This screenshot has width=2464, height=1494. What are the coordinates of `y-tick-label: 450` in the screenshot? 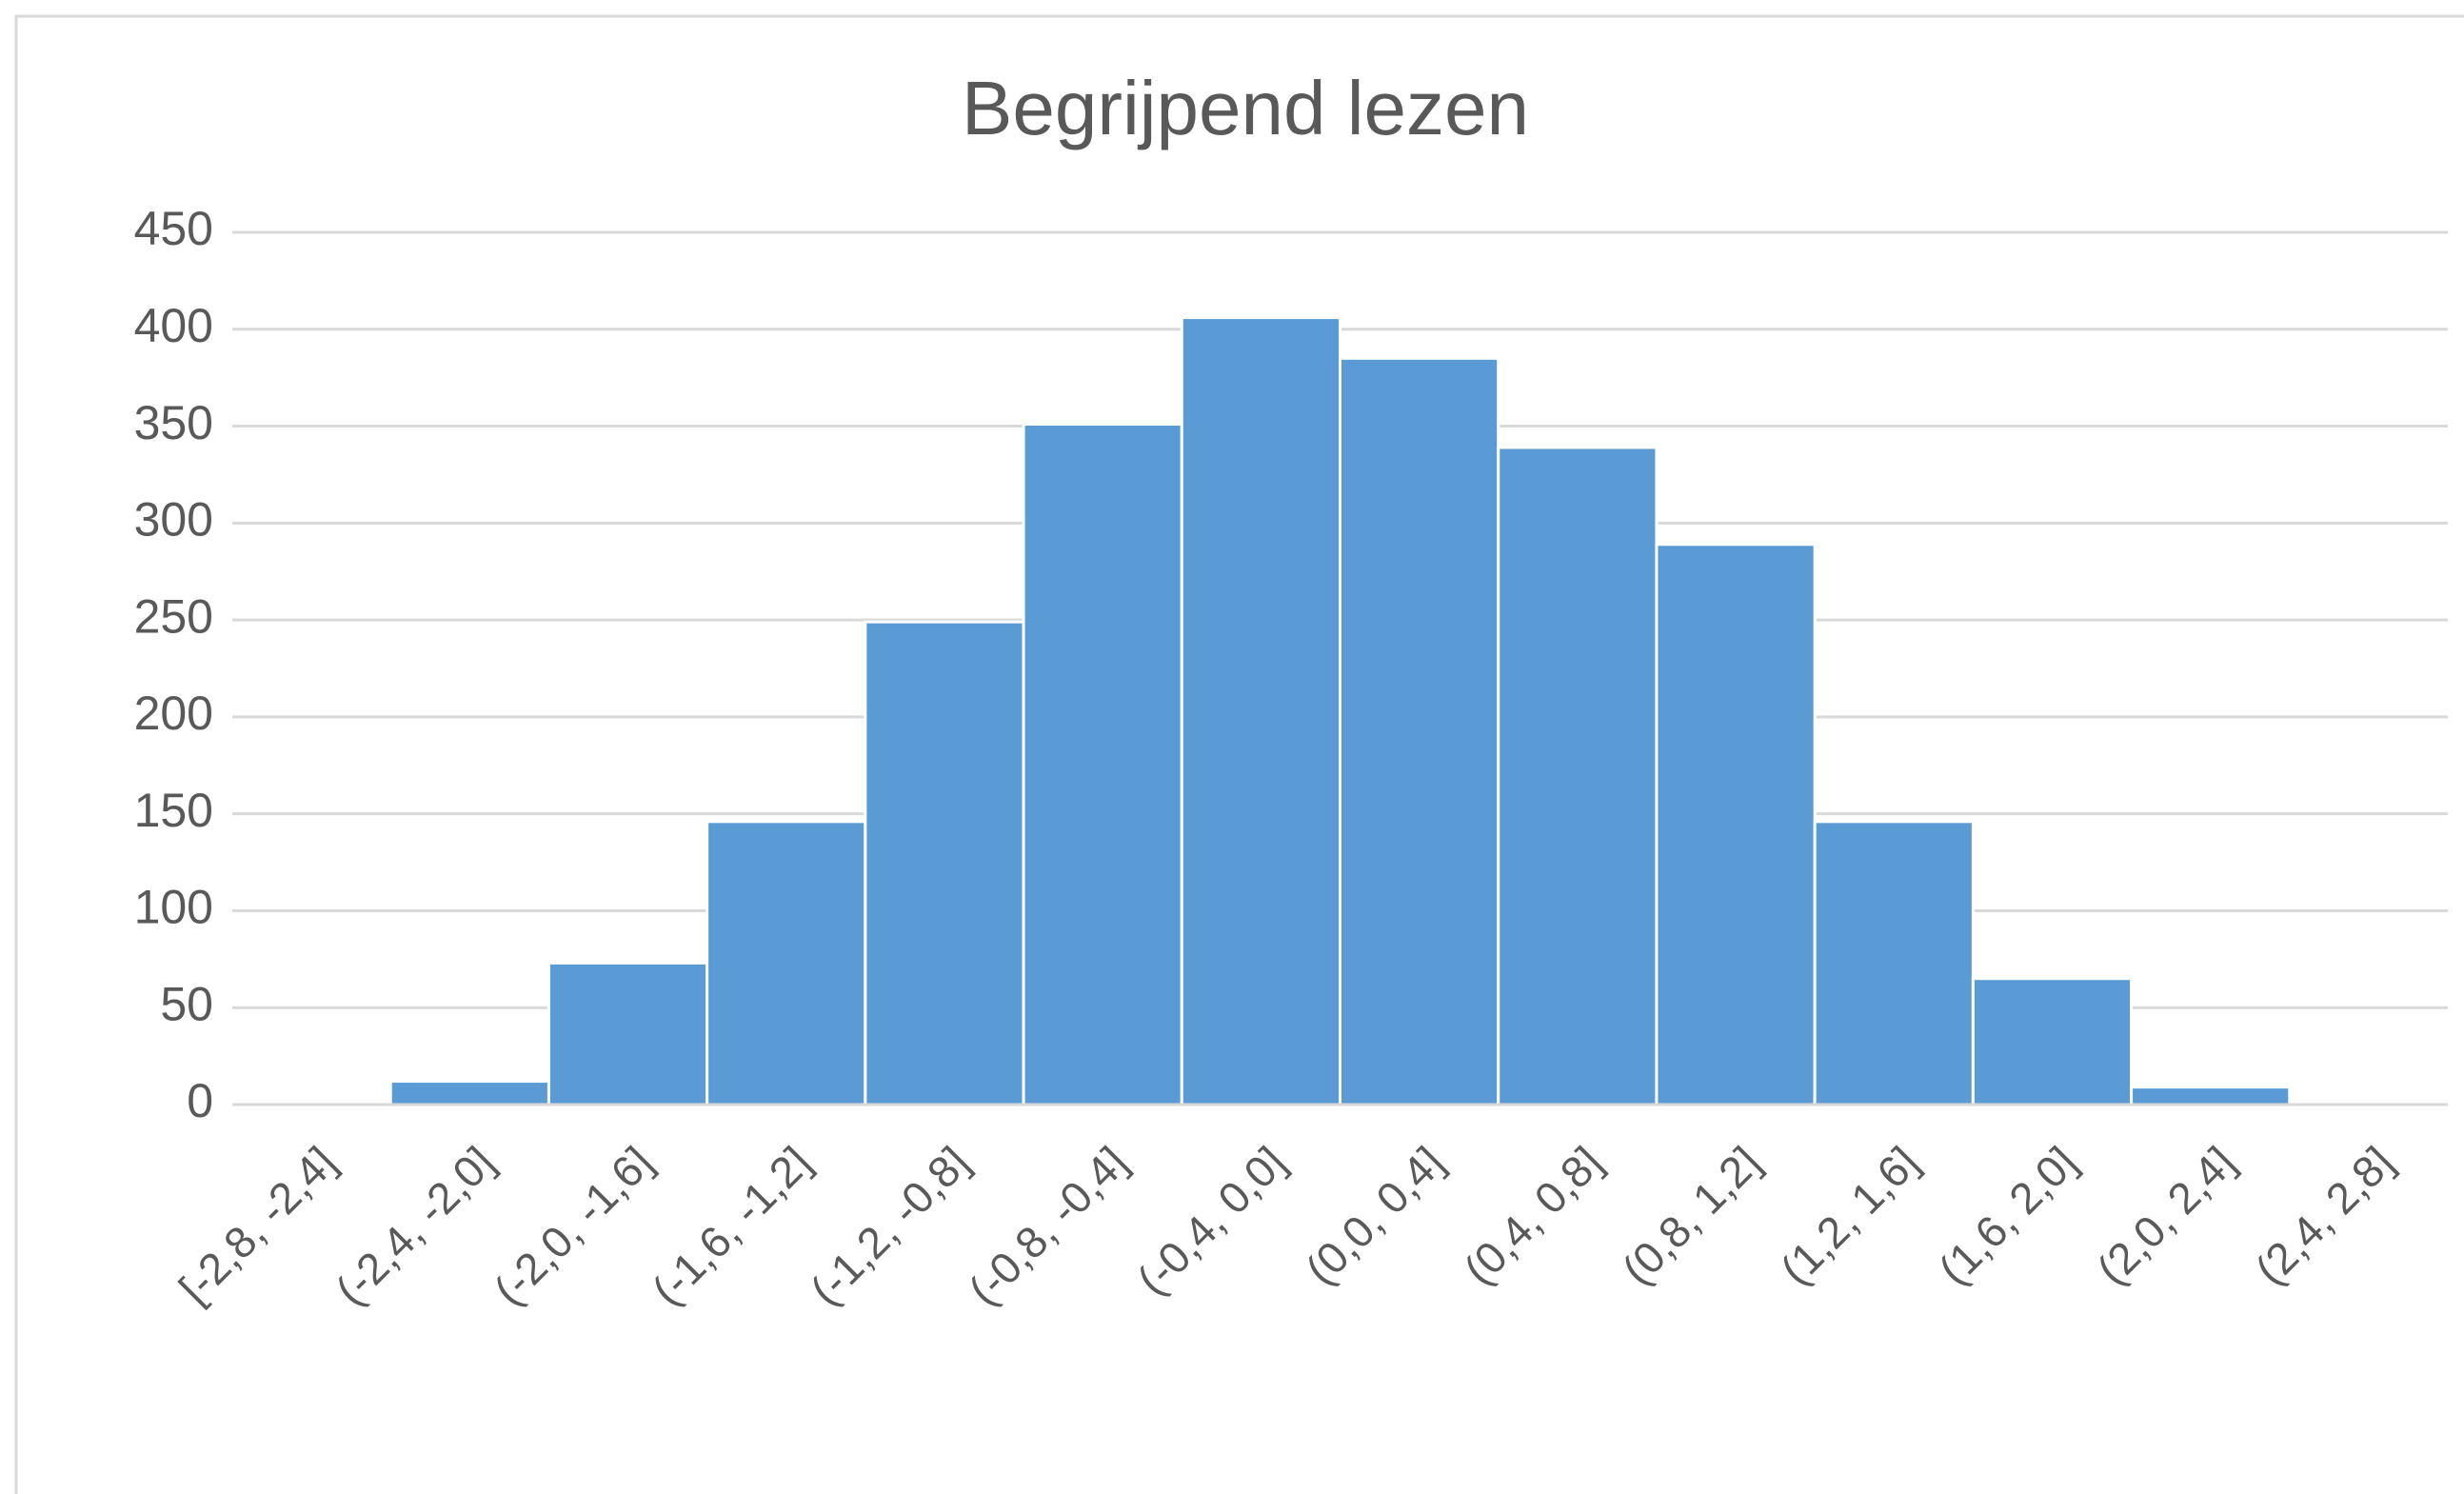 It's located at (173, 228).